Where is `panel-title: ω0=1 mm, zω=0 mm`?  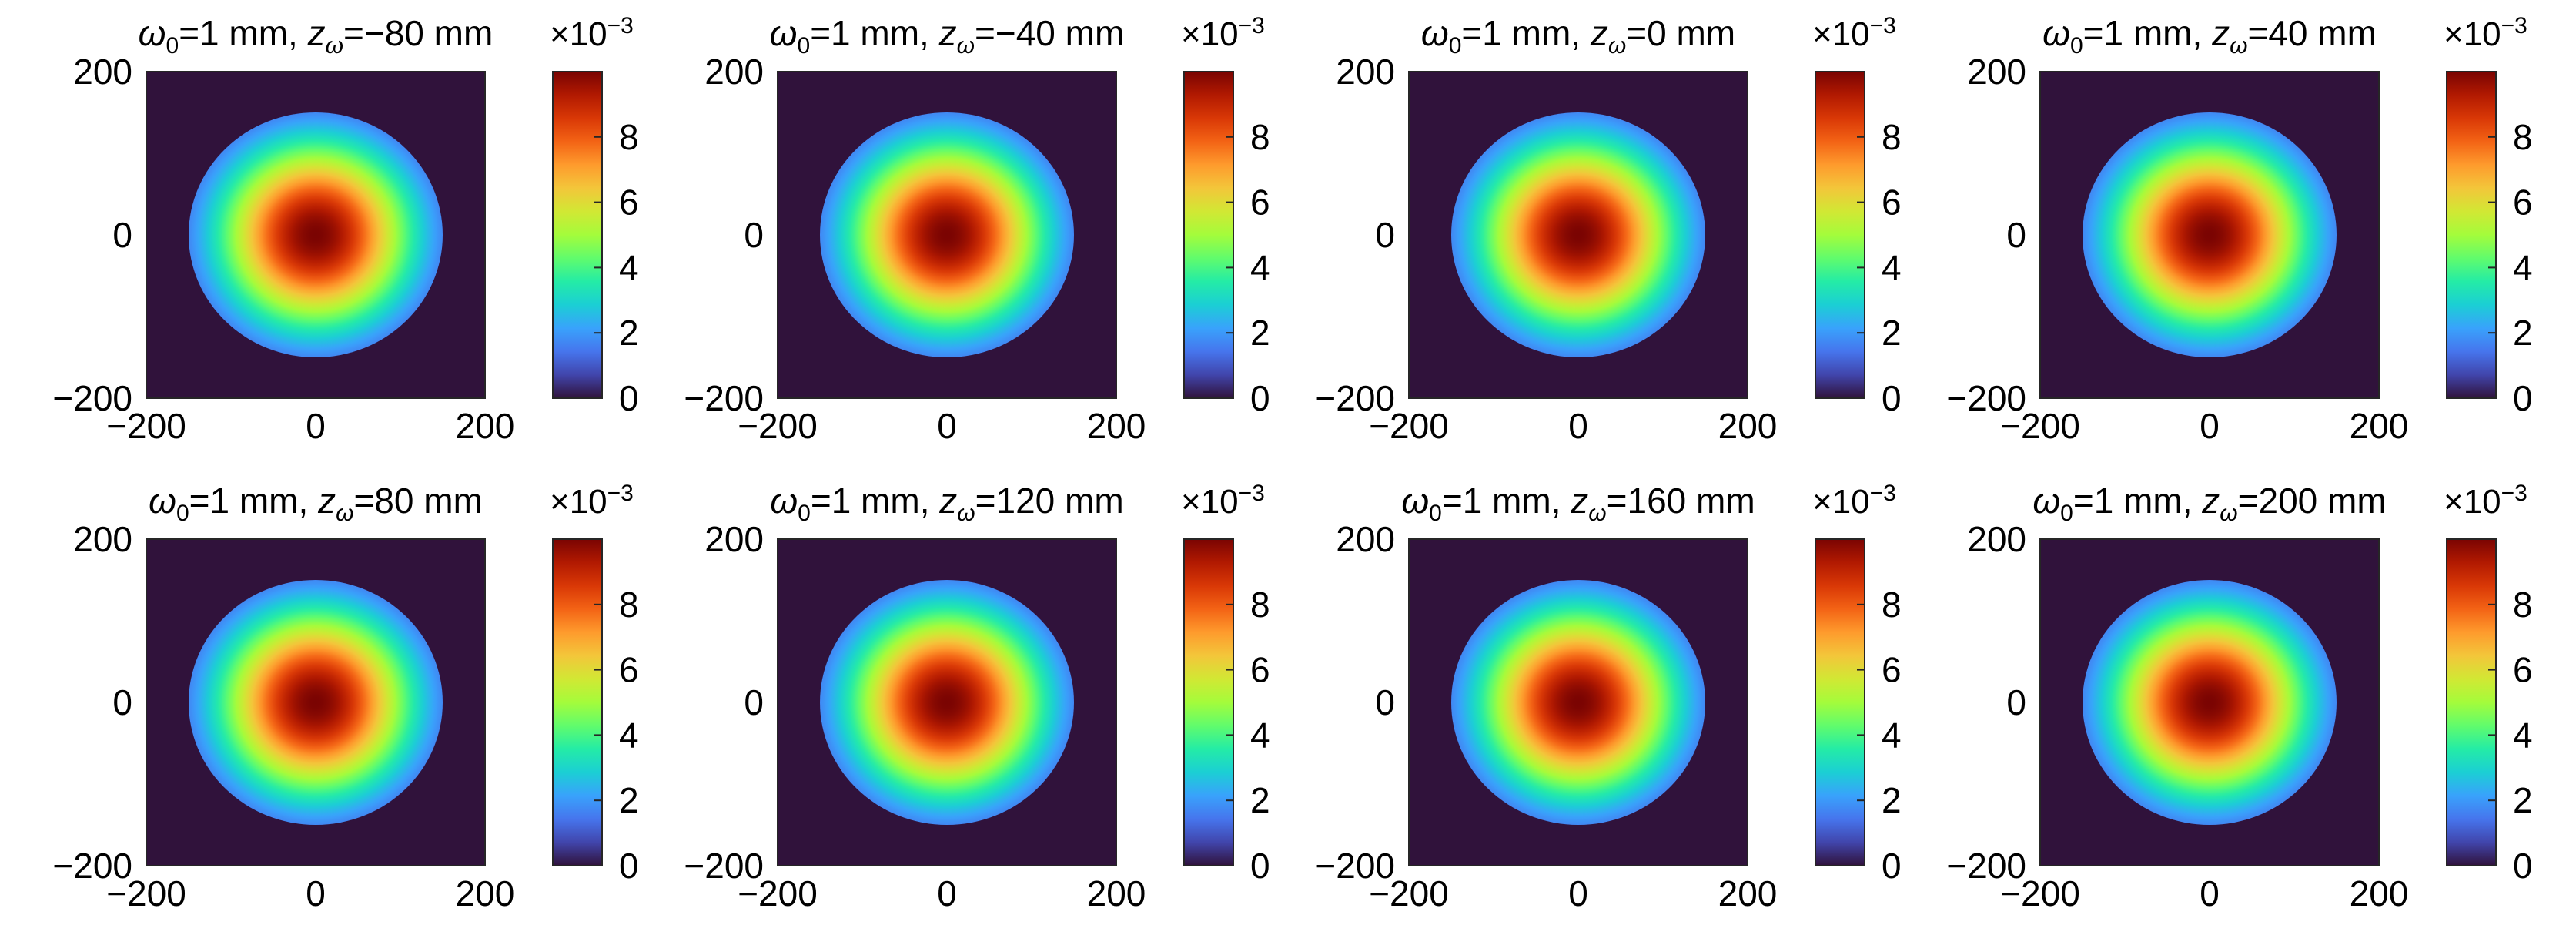
panel-title: ω0=1 mm, zω=0 mm is located at coordinates (1578, 36).